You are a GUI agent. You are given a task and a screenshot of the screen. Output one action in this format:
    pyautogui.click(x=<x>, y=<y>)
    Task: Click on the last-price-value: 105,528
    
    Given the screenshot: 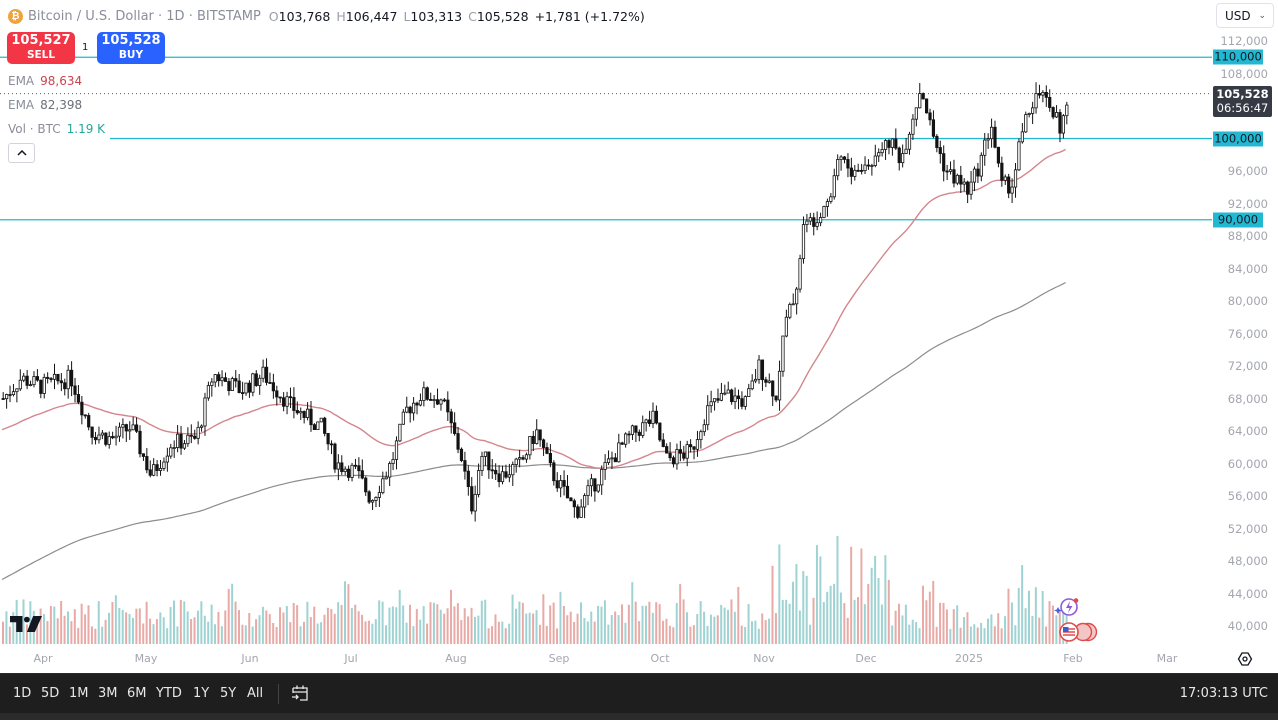 What is the action you would take?
    pyautogui.click(x=1242, y=94)
    